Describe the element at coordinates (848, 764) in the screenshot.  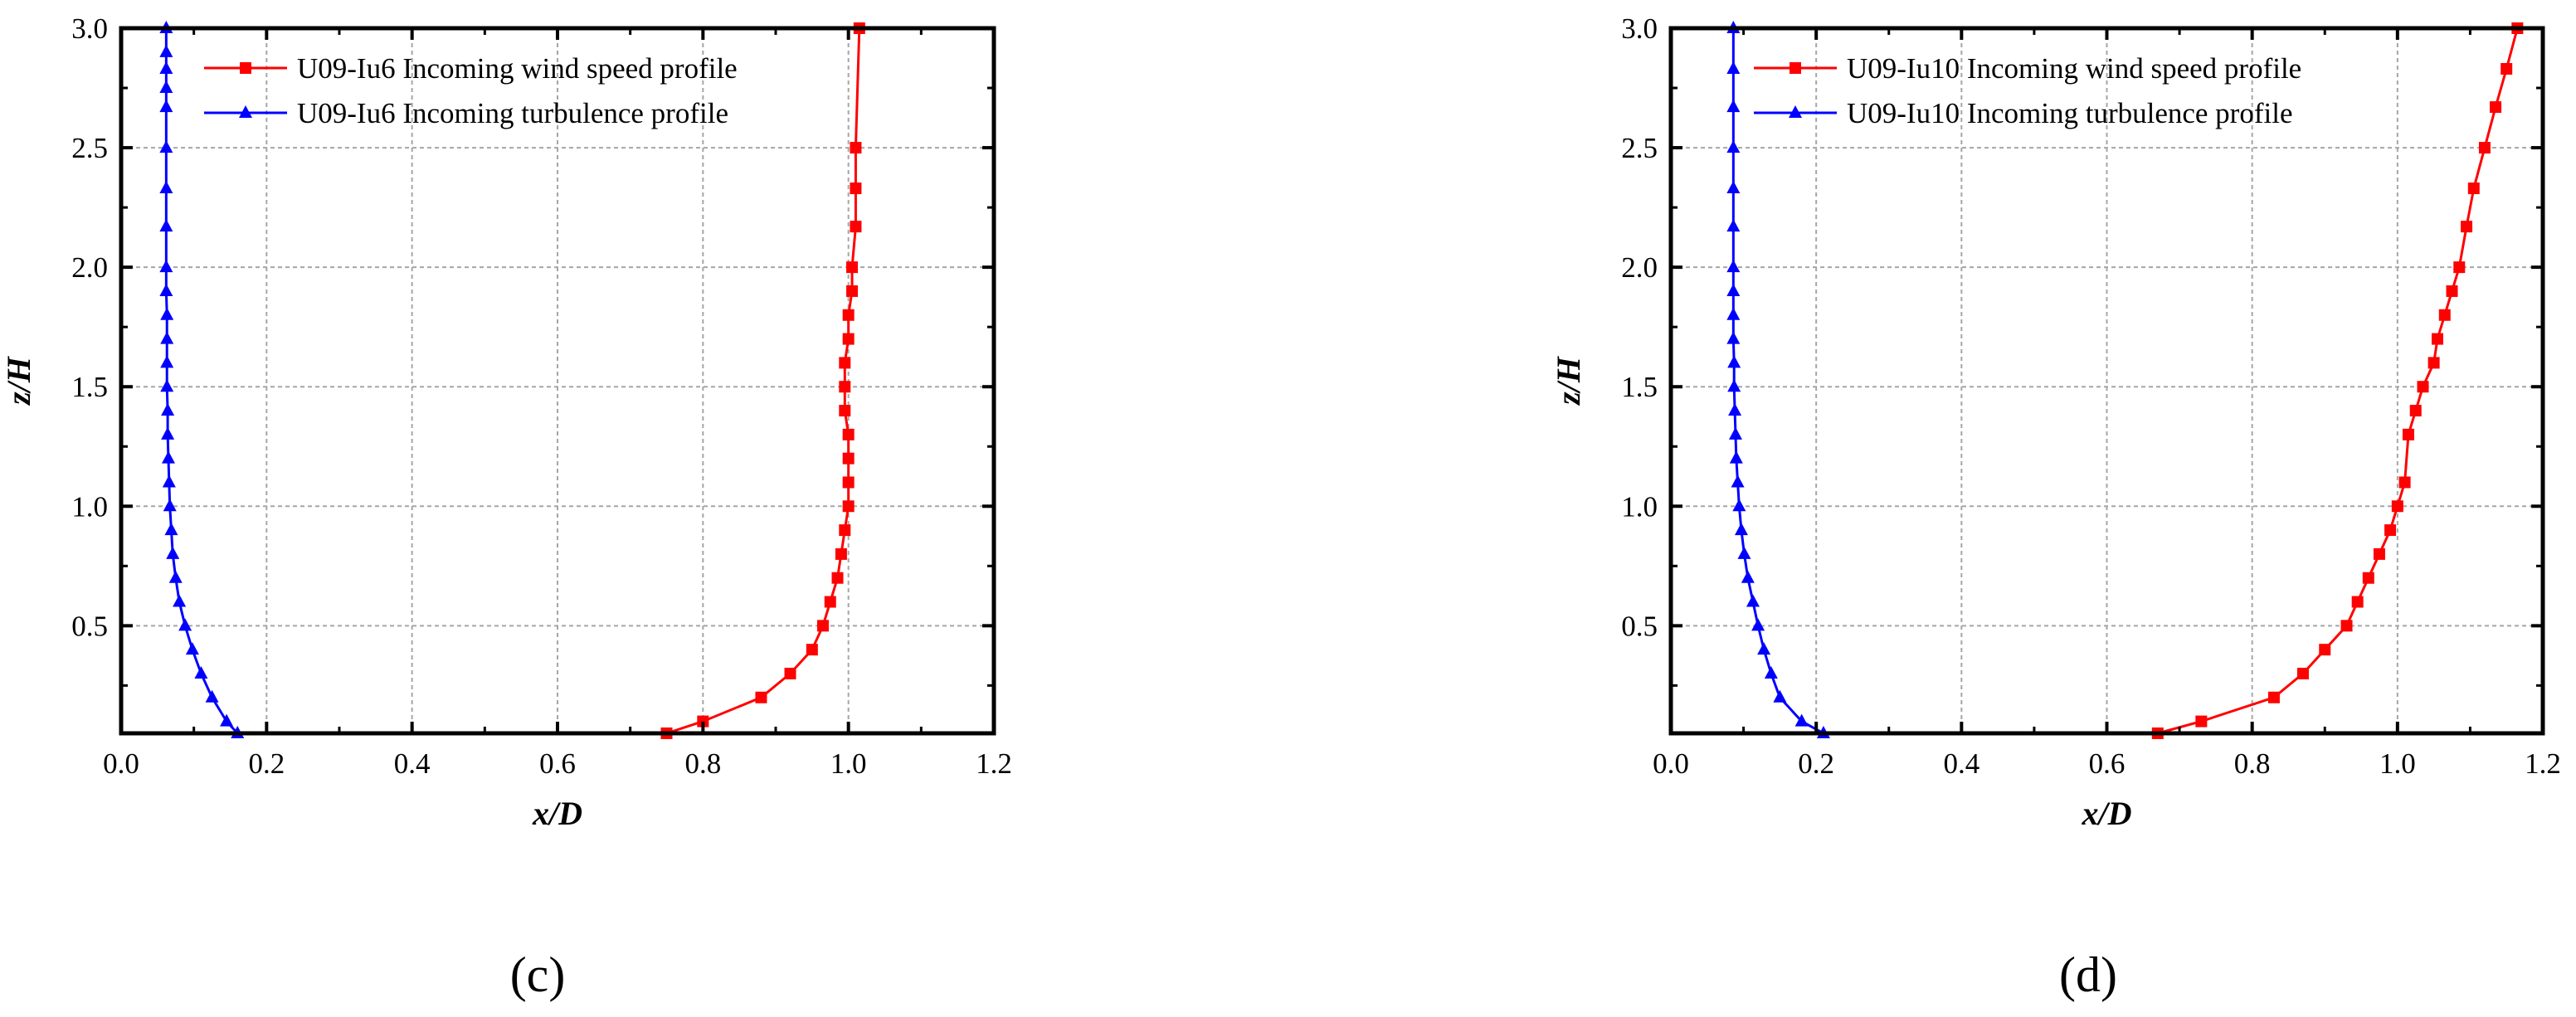
I see `x-tick-label: 1.0` at that location.